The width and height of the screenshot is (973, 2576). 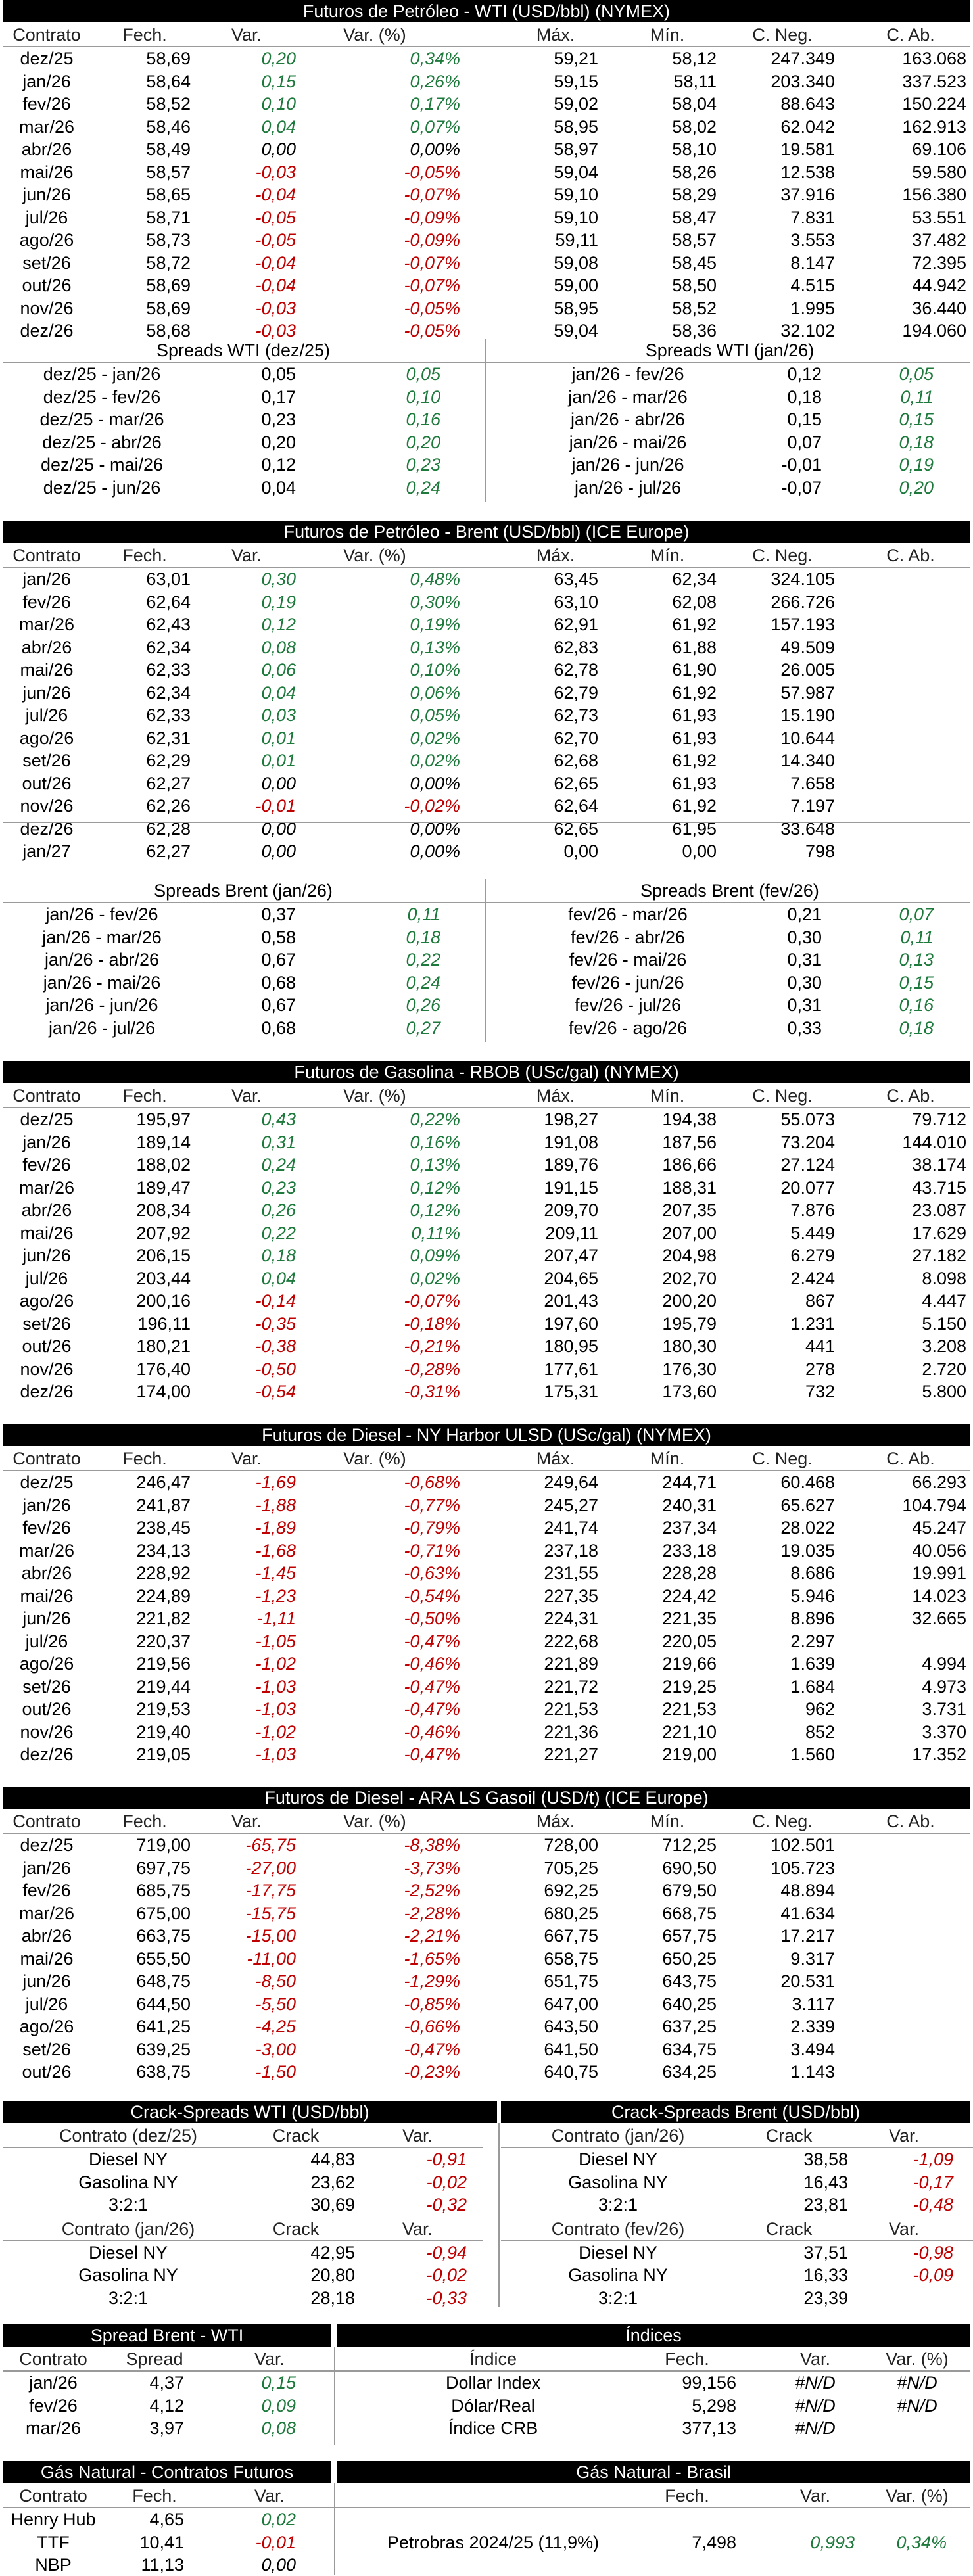 What do you see at coordinates (164, 1709) in the screenshot?
I see `ulsd-cell: 219,53` at bounding box center [164, 1709].